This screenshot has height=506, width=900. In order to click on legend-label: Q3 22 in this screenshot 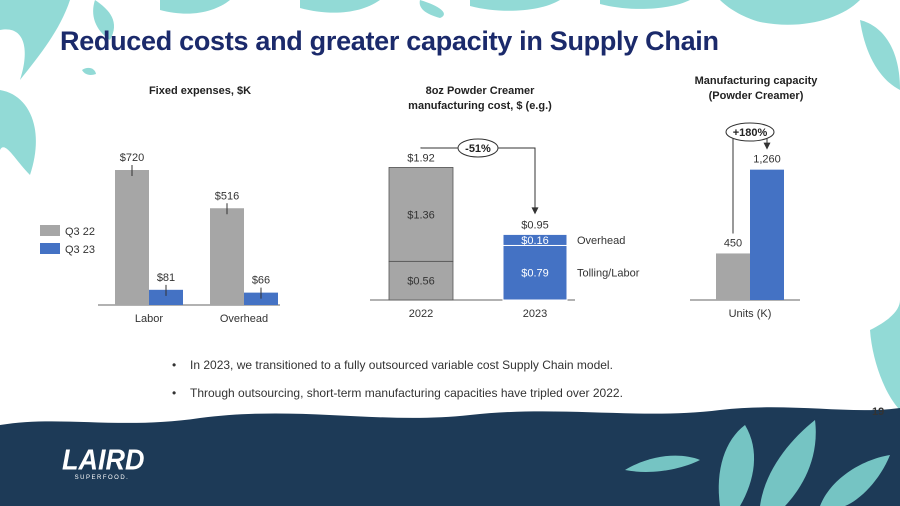, I will do `click(80, 232)`.